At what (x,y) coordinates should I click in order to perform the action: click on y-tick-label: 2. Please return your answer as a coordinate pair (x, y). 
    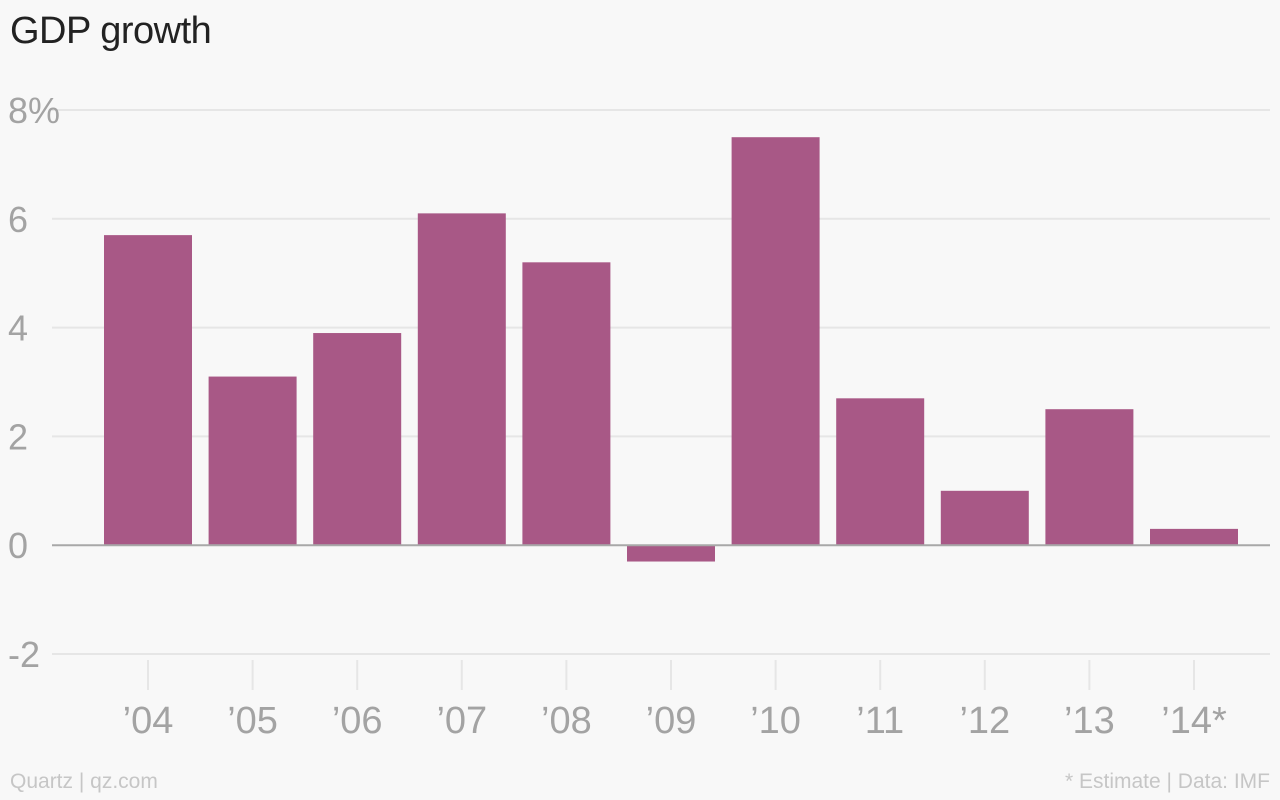
    Looking at the image, I should click on (18, 436).